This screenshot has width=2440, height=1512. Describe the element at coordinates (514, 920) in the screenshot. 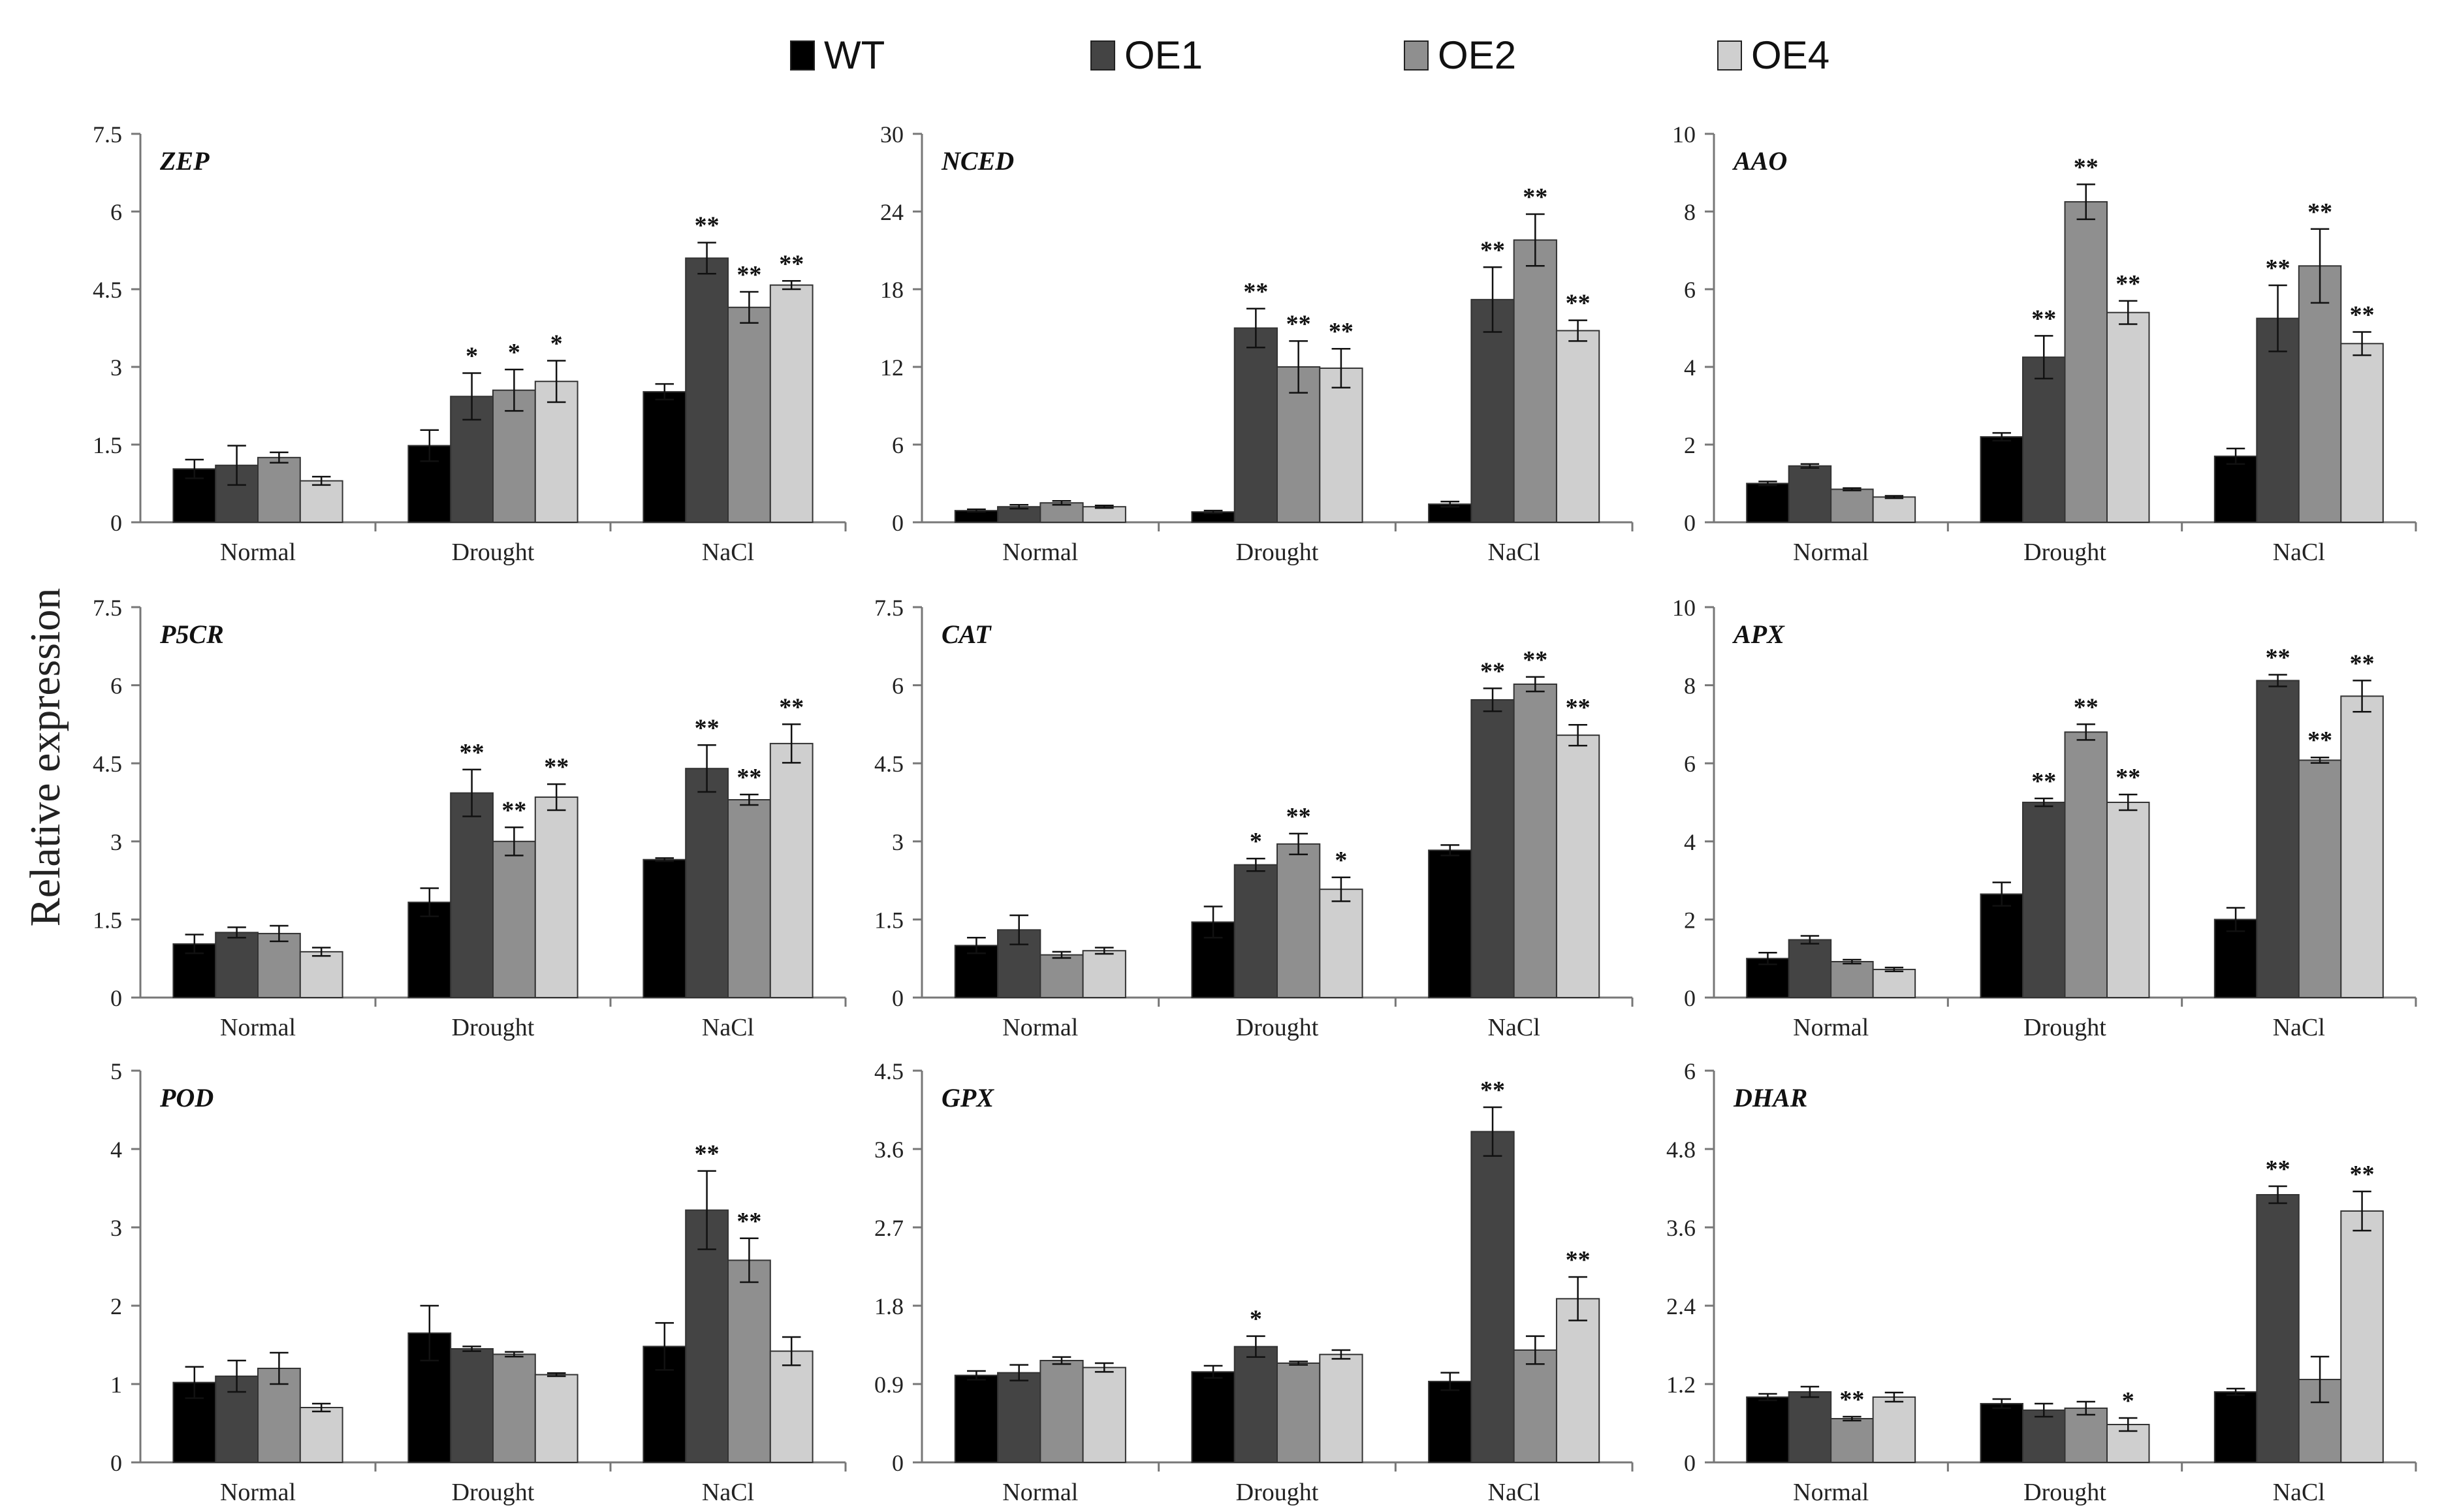

I see `chart-p5cr-bar-oe2-drought` at that location.